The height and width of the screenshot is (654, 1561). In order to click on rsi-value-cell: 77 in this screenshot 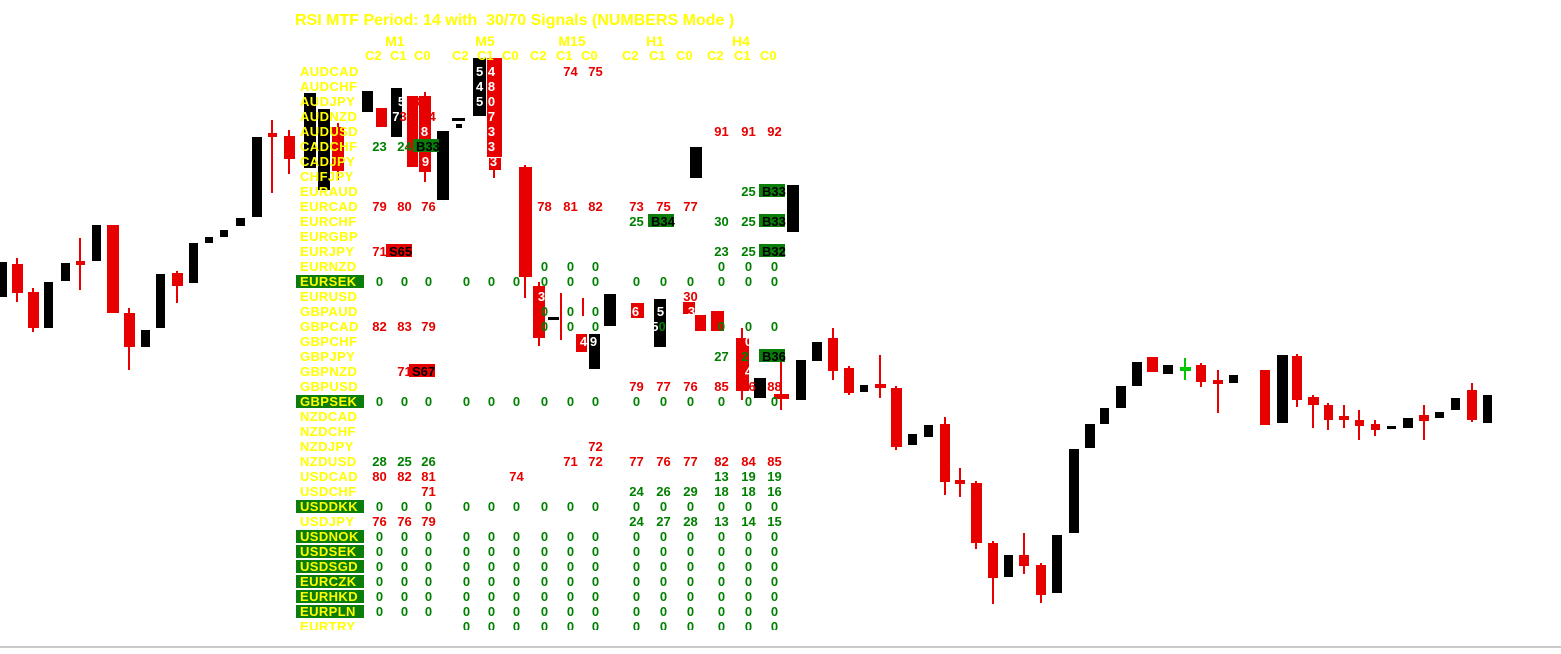, I will do `click(690, 206)`.